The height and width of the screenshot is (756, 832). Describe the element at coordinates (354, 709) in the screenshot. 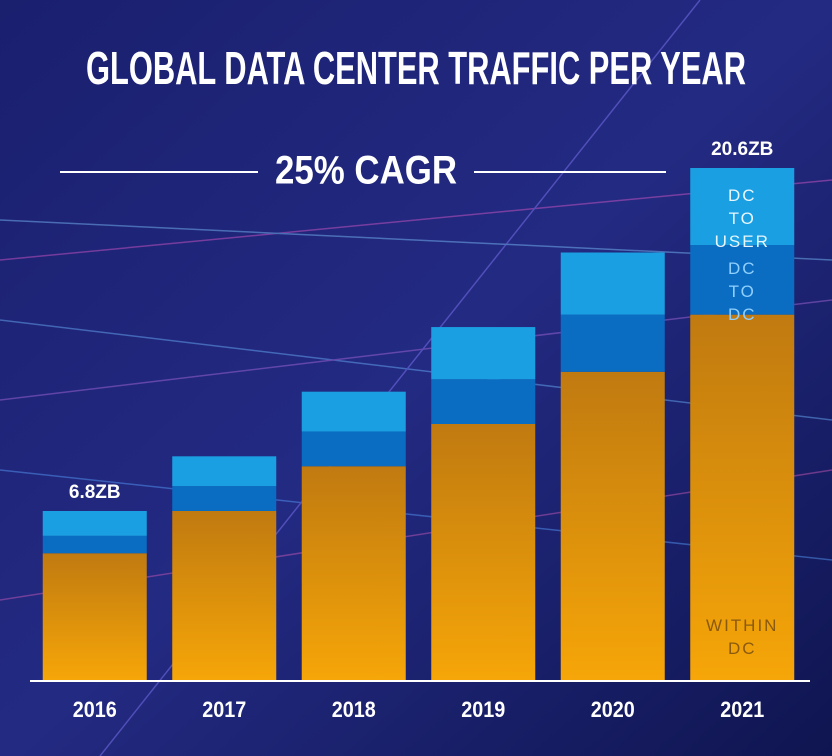

I see `x-tick-label: 2018` at that location.